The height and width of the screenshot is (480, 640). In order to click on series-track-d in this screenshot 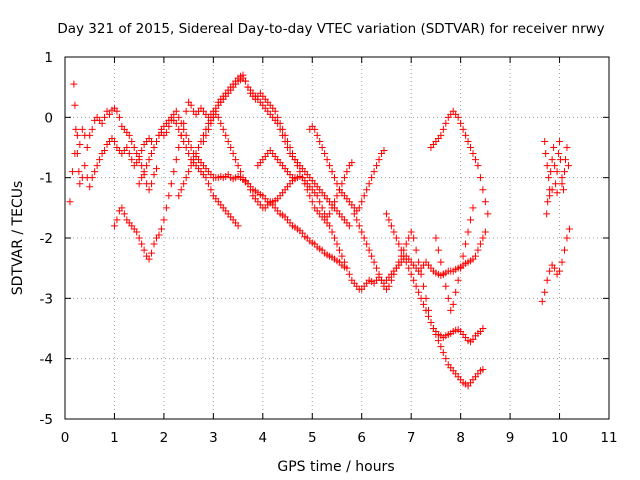, I will do `click(188, 171)`.